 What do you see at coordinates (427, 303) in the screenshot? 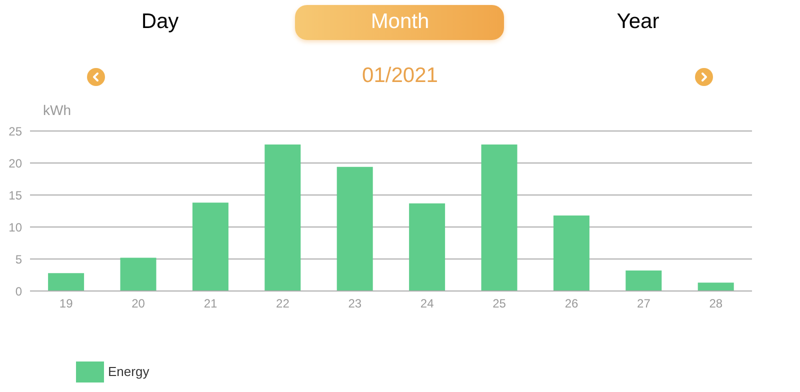
I see `x-tick-label: 24` at bounding box center [427, 303].